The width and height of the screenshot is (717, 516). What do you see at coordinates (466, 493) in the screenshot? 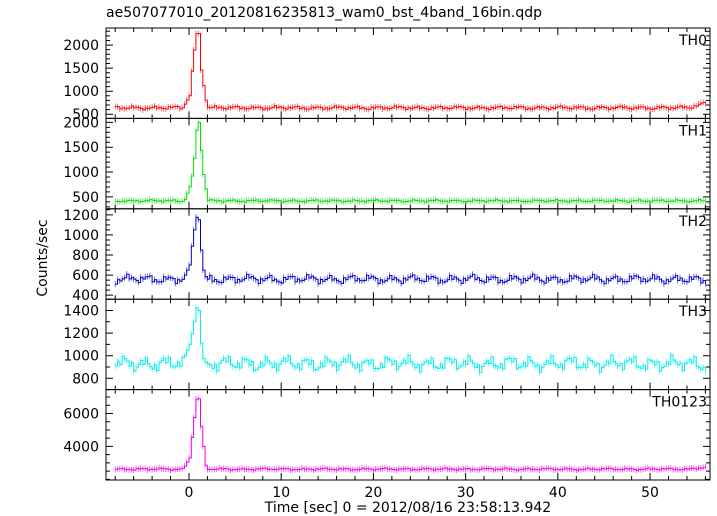
I see `x-tick-label: 30` at bounding box center [466, 493].